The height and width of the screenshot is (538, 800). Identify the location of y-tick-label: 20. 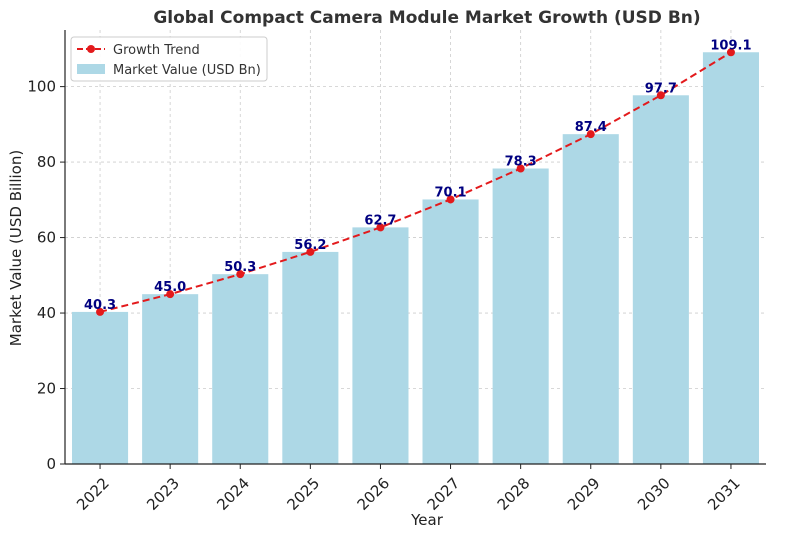
(46, 389).